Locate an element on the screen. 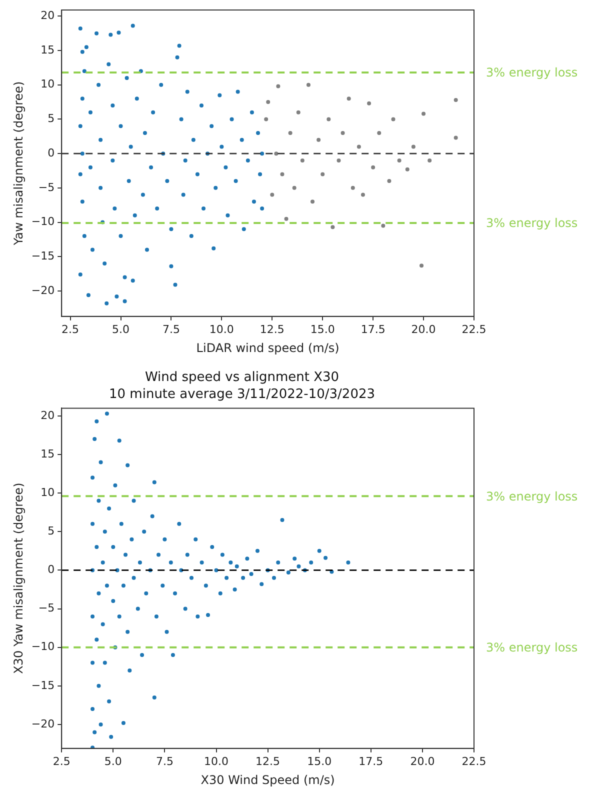  x-axis-title: X30 Wind Speed (m/s) is located at coordinates (267, 779).